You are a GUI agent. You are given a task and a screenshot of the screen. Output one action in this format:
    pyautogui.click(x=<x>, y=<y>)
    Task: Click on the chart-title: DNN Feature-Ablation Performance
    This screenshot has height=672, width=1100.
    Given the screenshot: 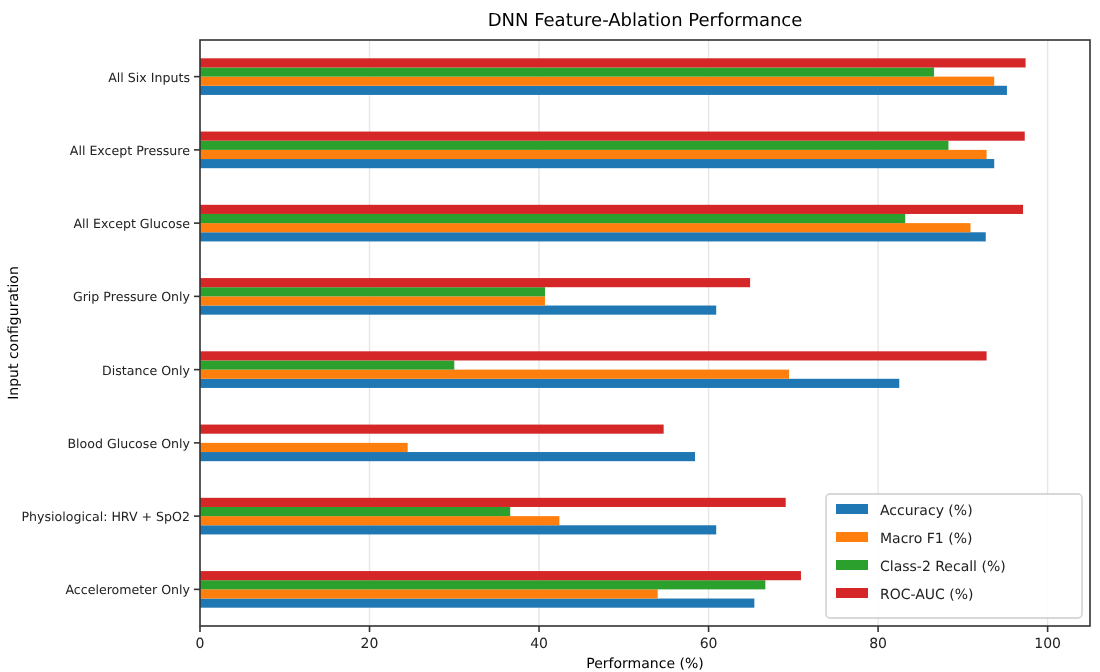 What is the action you would take?
    pyautogui.click(x=645, y=22)
    